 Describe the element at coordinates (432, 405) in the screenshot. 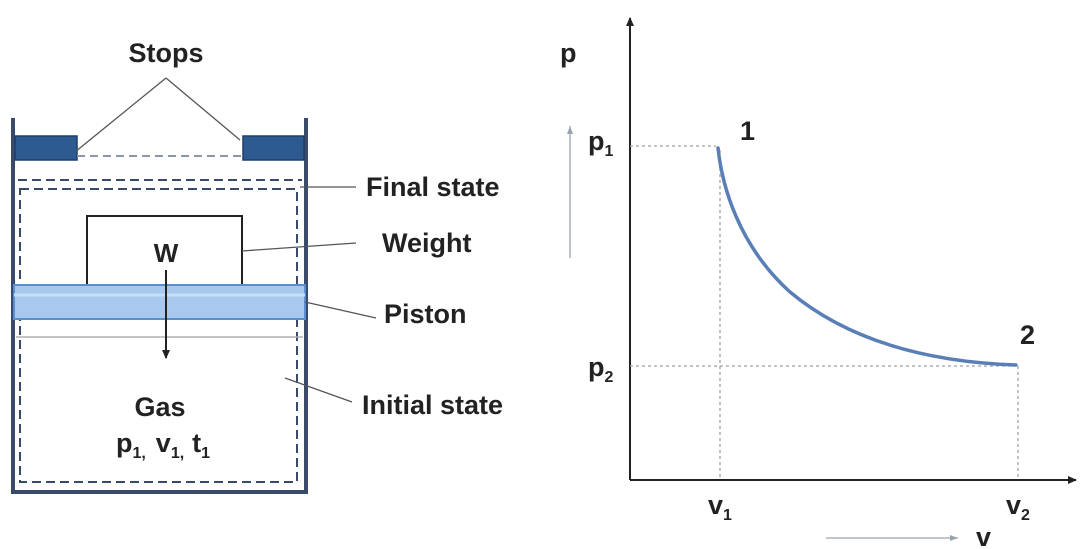

I see `initial-state-label: Initial state` at that location.